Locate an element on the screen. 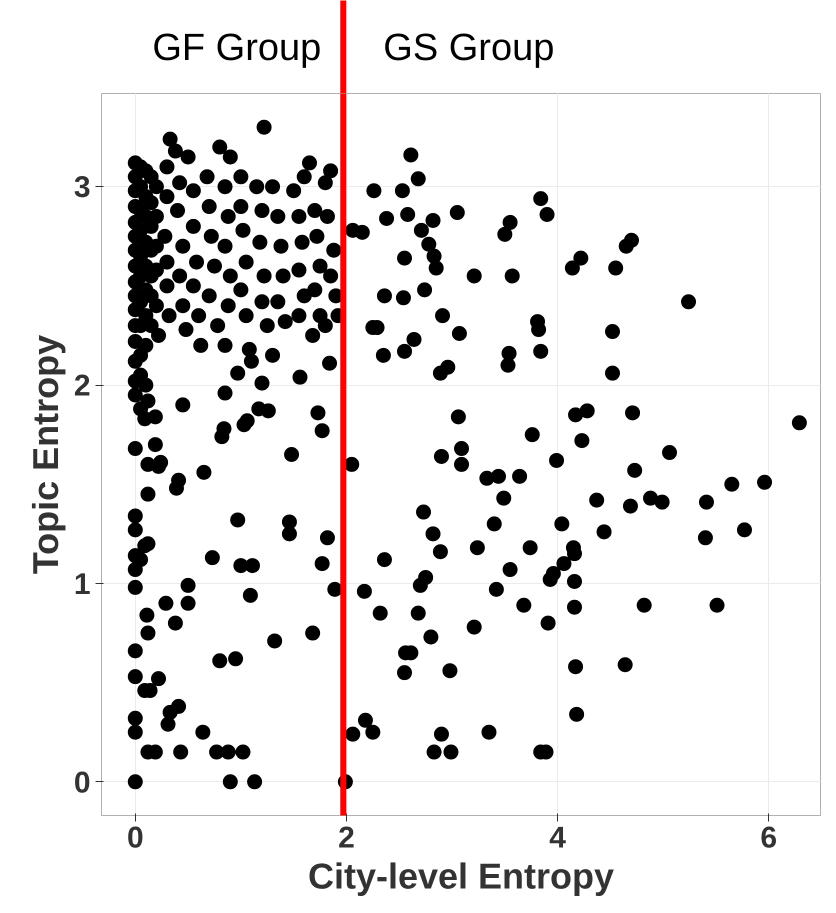  y-tick-label: 3 is located at coordinates (82, 187).